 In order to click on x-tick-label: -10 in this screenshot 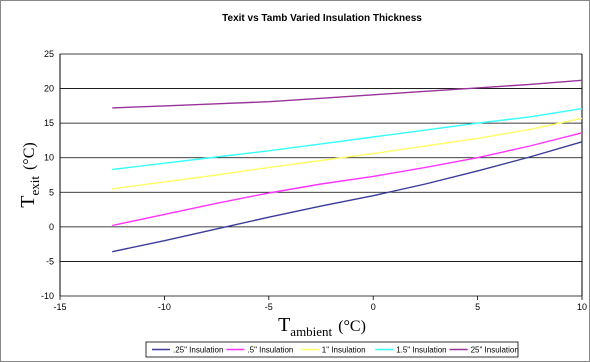, I will do `click(164, 307)`.